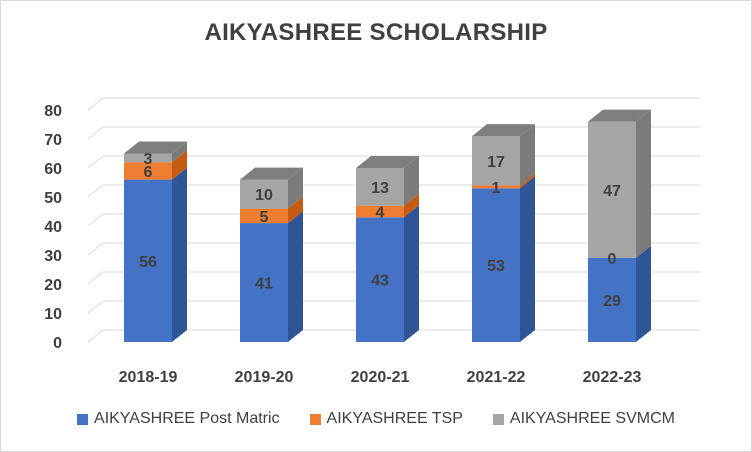  Describe the element at coordinates (57, 343) in the screenshot. I see `y-tick-label: 0` at that location.